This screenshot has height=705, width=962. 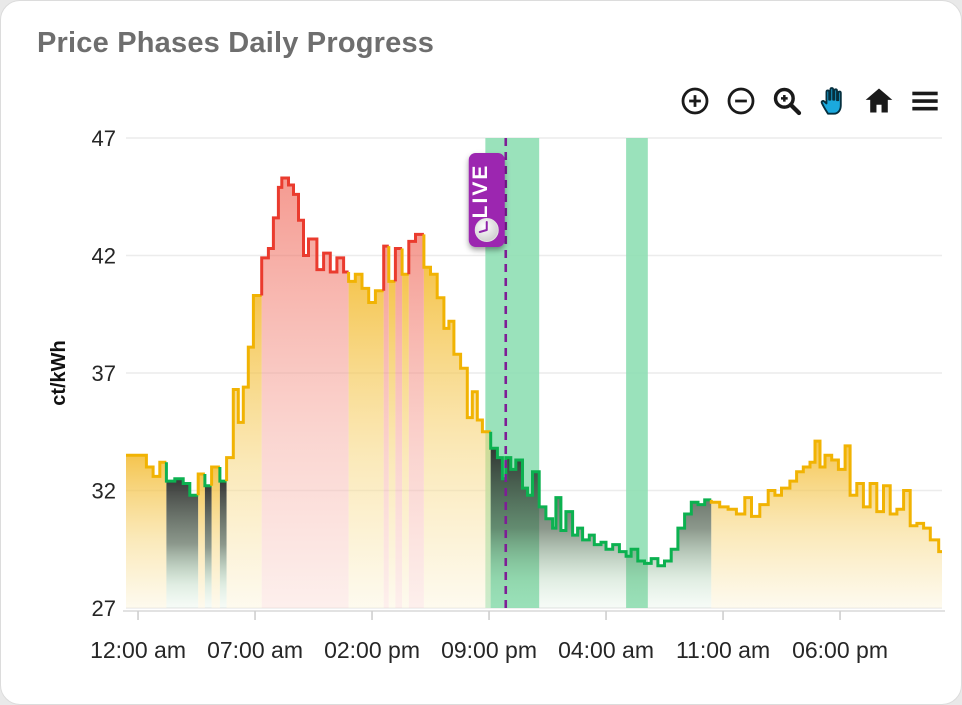 I want to click on menu-icon, so click(x=925, y=101).